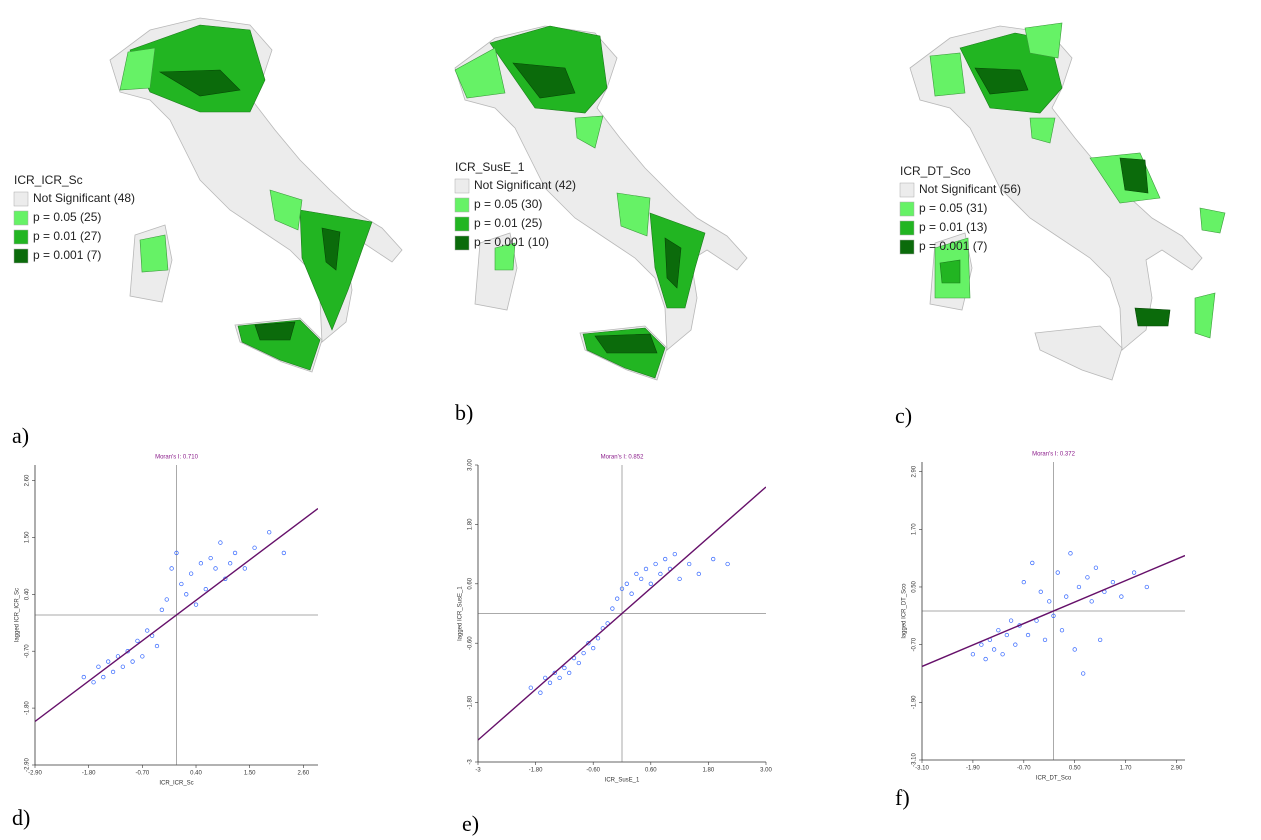 The image size is (1261, 840). What do you see at coordinates (915, 702) in the screenshot?
I see `y-tick-label: -1.90` at bounding box center [915, 702].